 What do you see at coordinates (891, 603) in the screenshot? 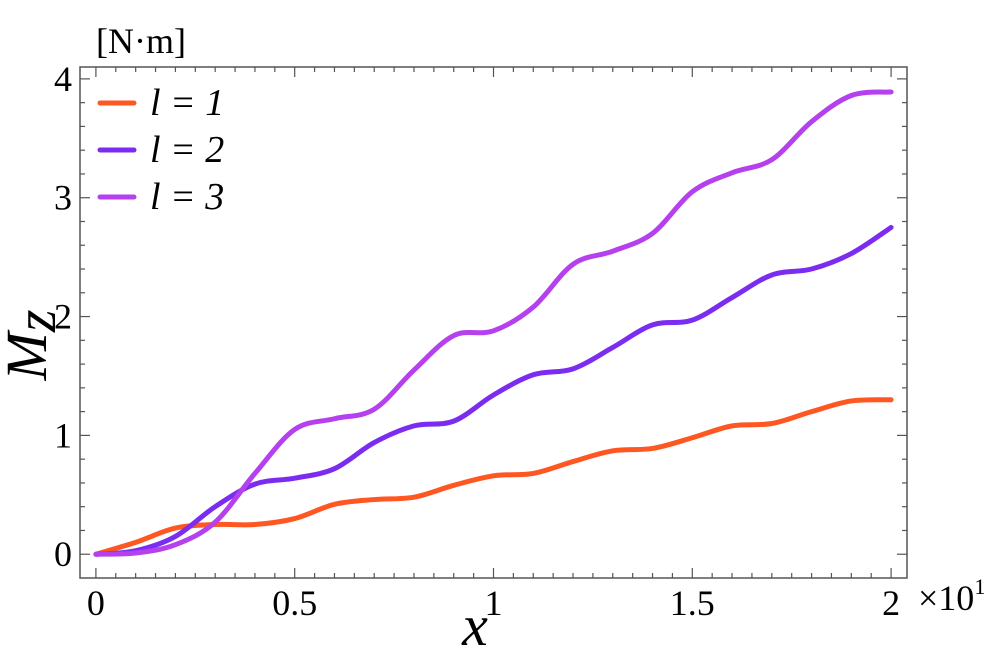
I see `x-tick-label: 2` at bounding box center [891, 603].